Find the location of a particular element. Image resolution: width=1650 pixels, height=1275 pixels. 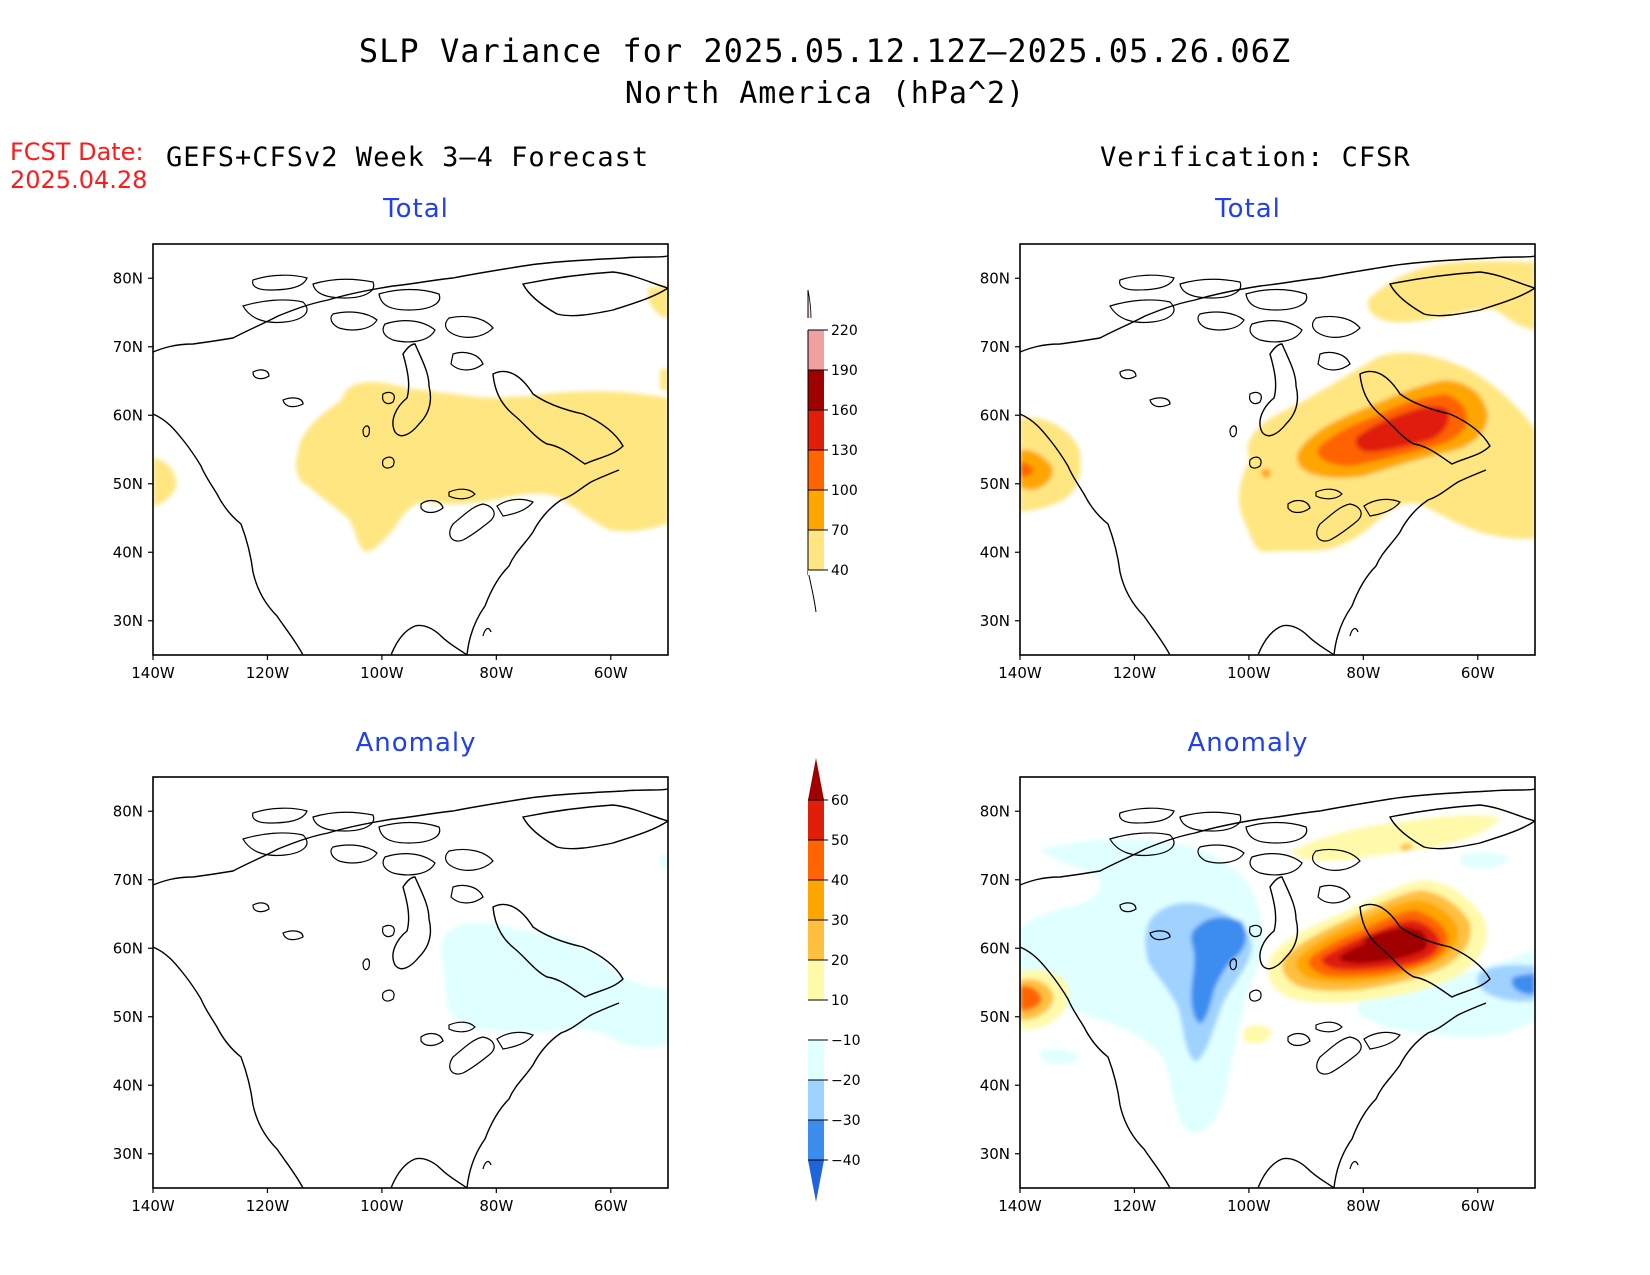

anomaly-colorbar: 60 50 40 30 20 10 −10 −20 −30 −40 is located at coordinates (834, 980).